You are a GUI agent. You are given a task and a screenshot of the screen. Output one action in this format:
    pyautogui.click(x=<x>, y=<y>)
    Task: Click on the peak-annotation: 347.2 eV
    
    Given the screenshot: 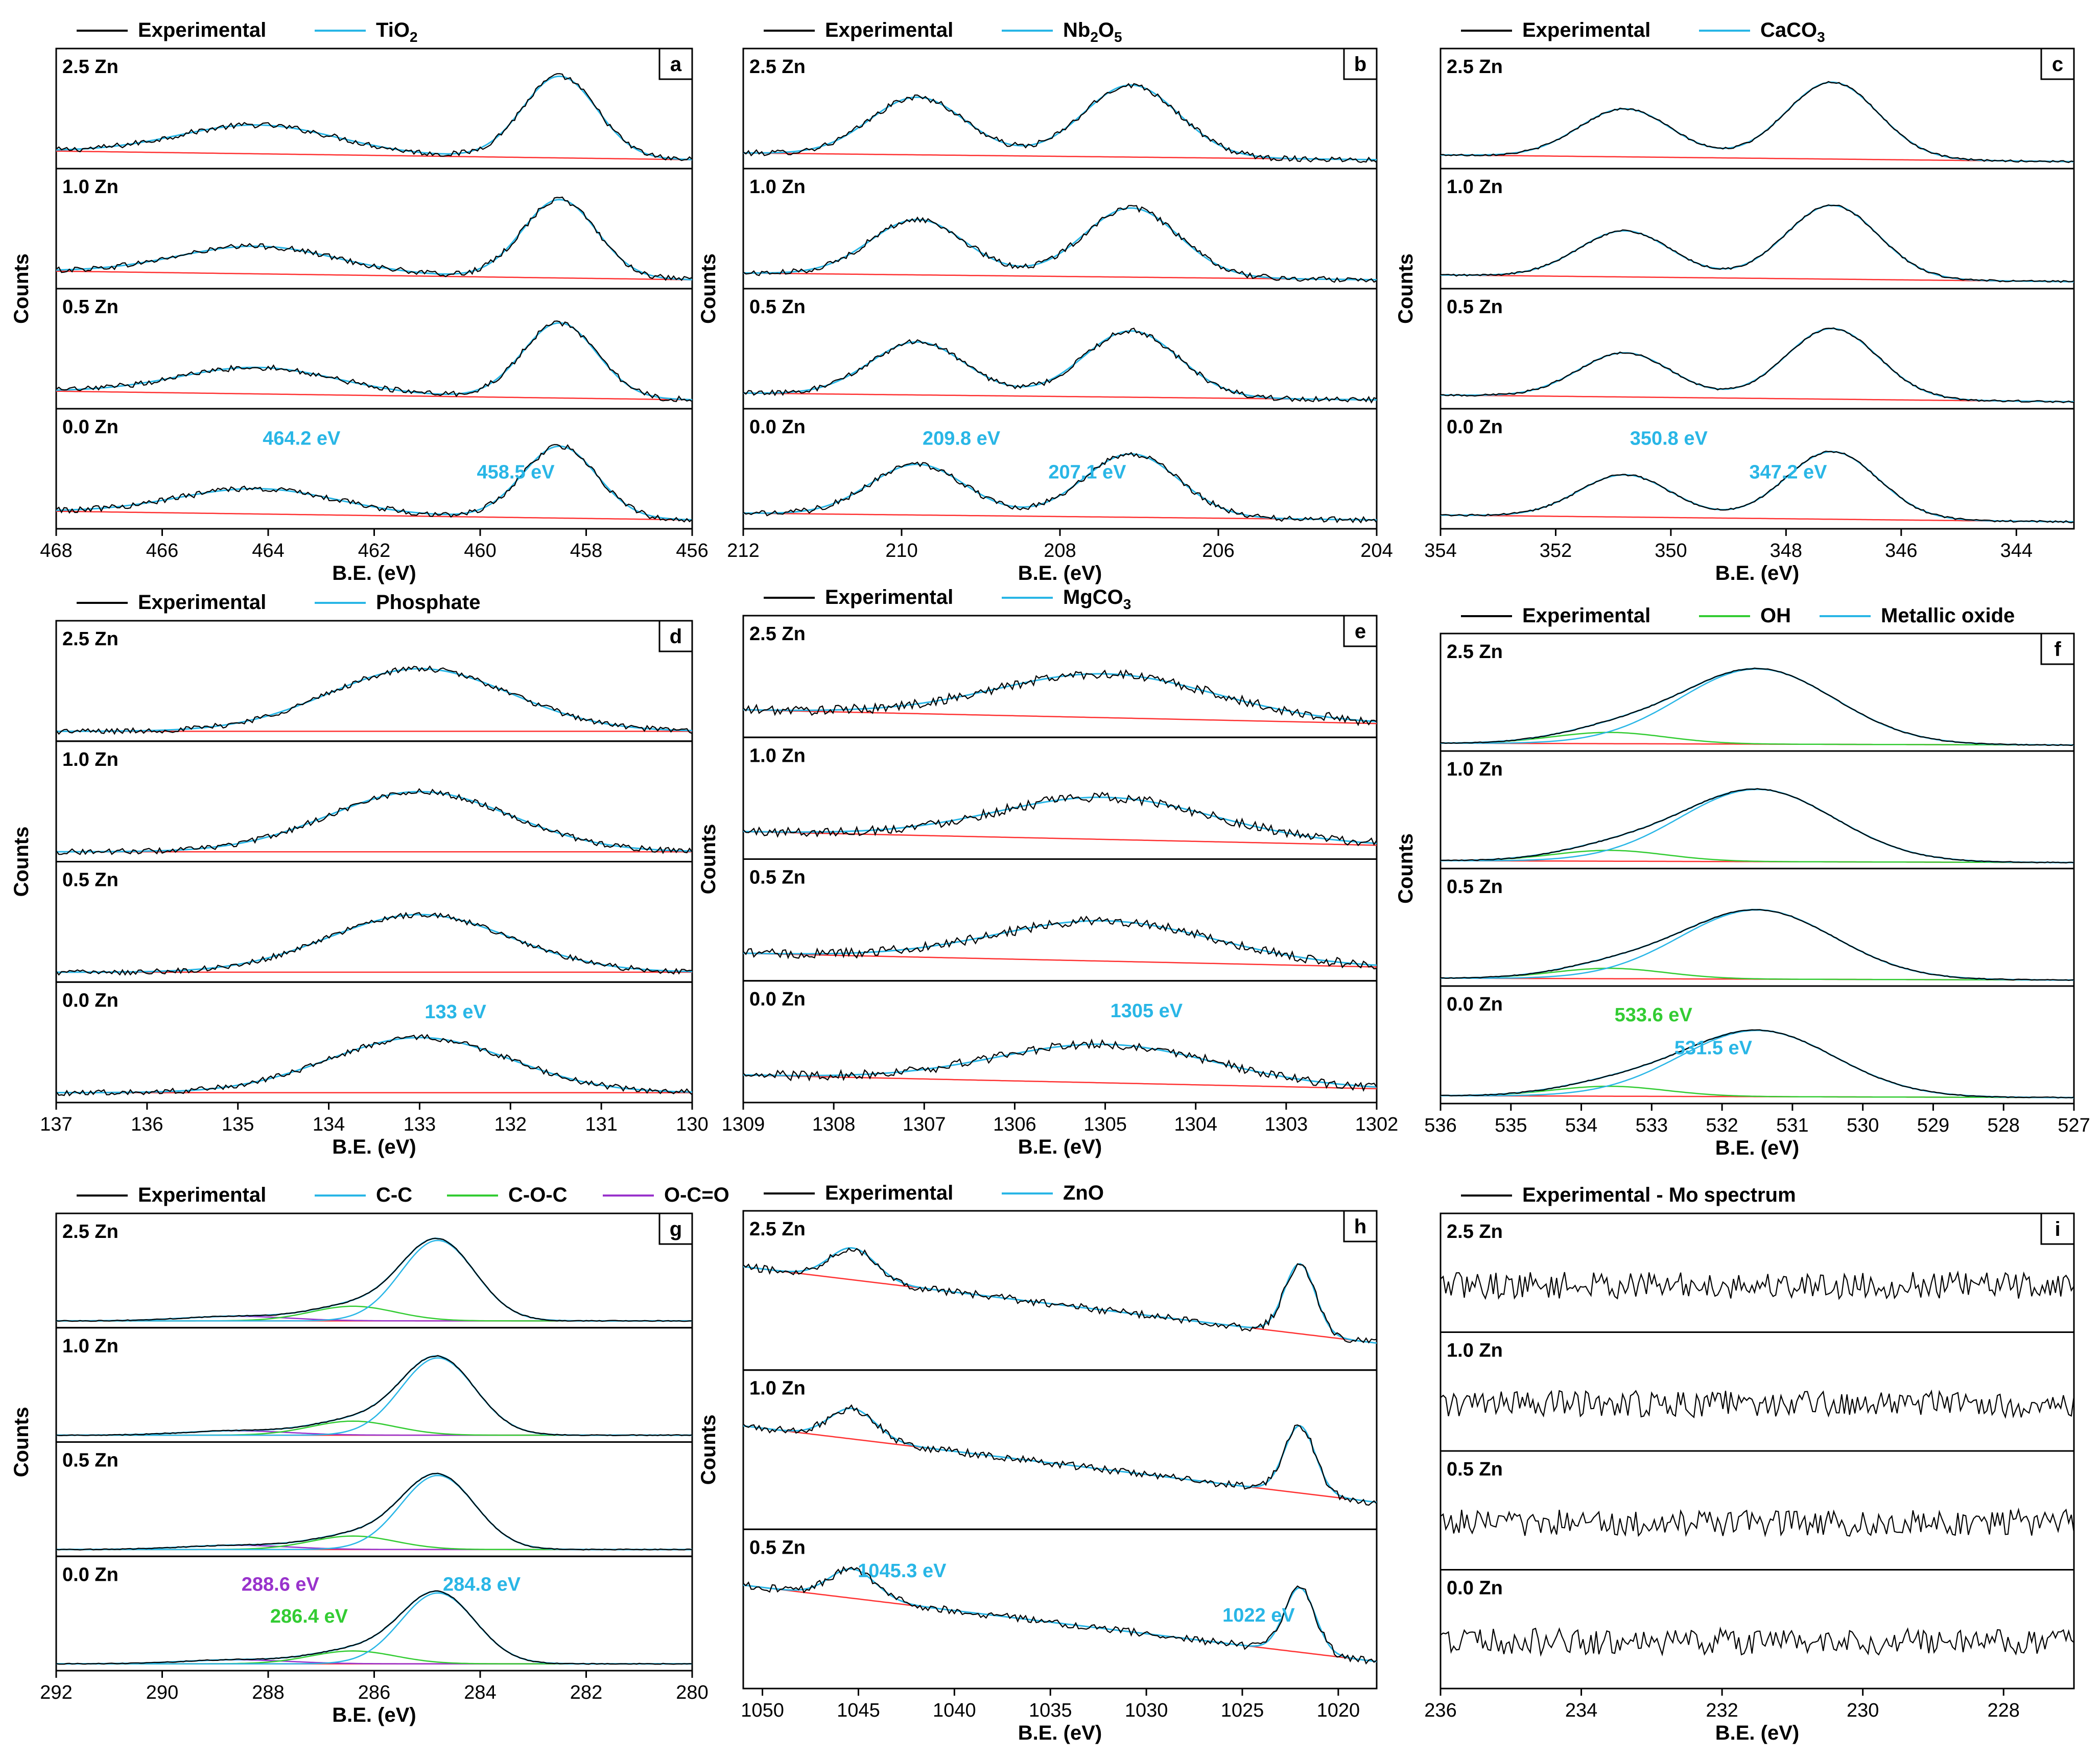 What is the action you would take?
    pyautogui.click(x=1788, y=472)
    